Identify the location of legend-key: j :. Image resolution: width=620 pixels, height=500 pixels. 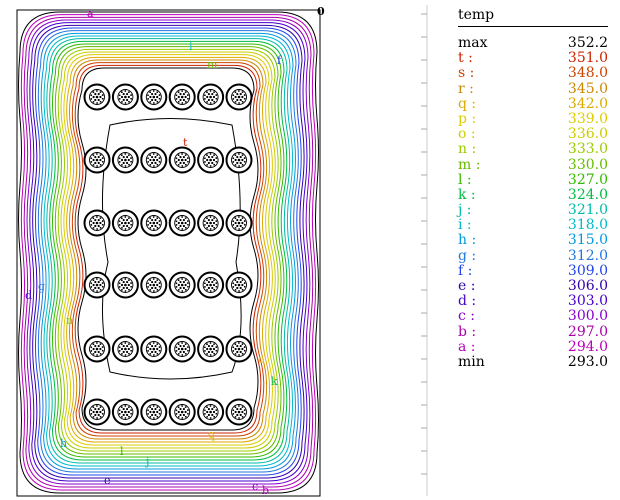
(465, 210).